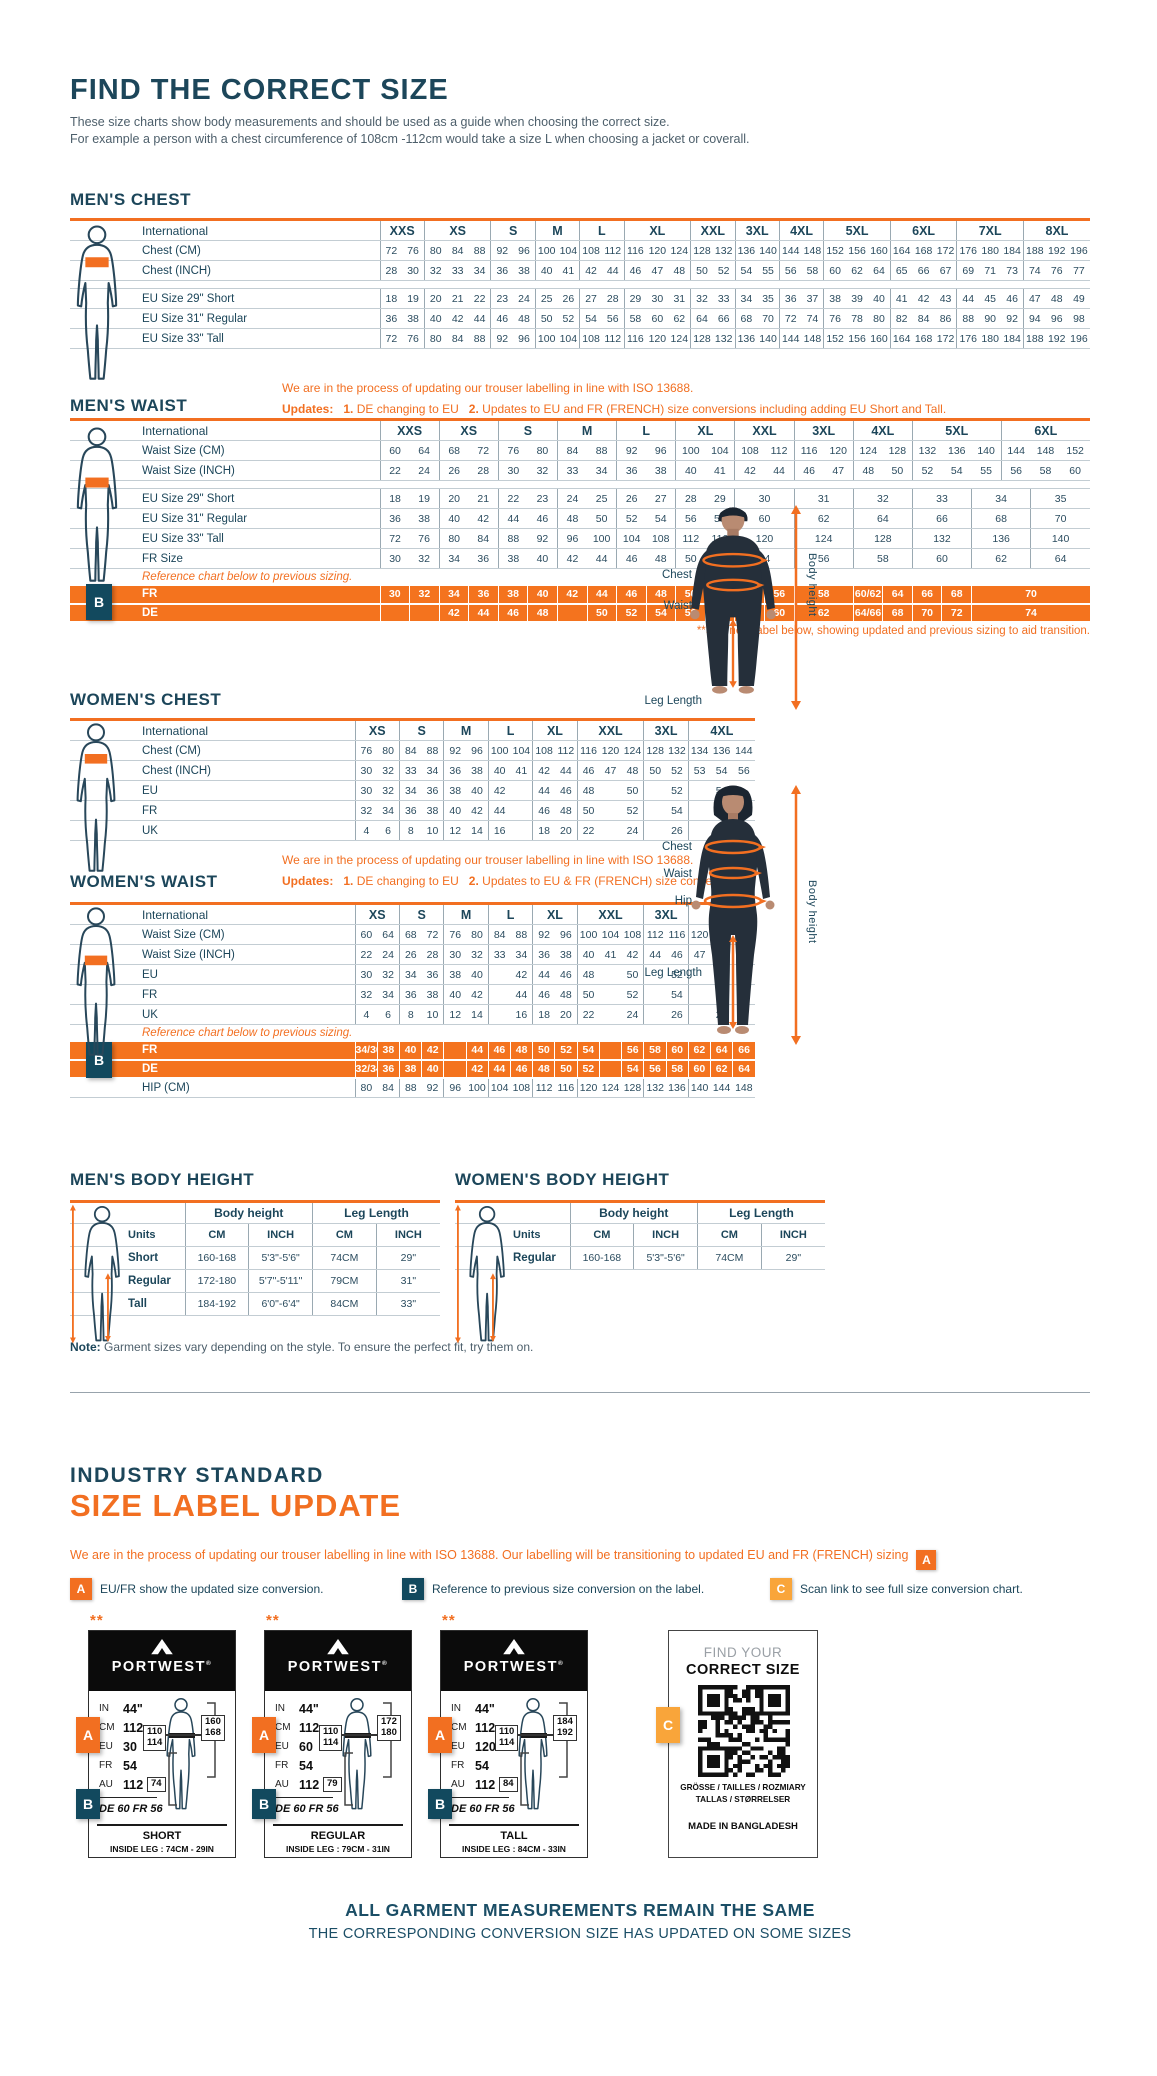 The width and height of the screenshot is (1157, 2076). Describe the element at coordinates (543, 830) in the screenshot. I see `size-cell: 18` at that location.